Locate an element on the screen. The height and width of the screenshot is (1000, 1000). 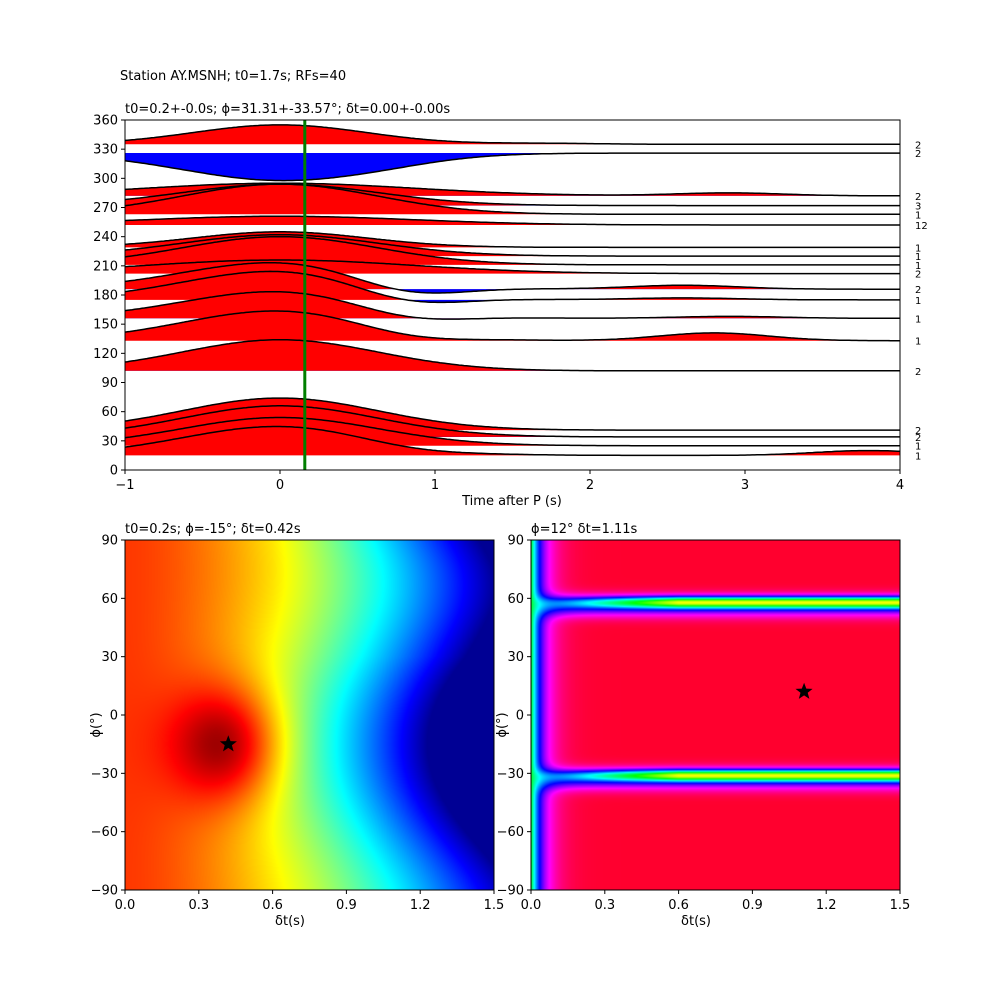
heatmap-right-ylabel: ϕ(°) is located at coordinates (502, 724).